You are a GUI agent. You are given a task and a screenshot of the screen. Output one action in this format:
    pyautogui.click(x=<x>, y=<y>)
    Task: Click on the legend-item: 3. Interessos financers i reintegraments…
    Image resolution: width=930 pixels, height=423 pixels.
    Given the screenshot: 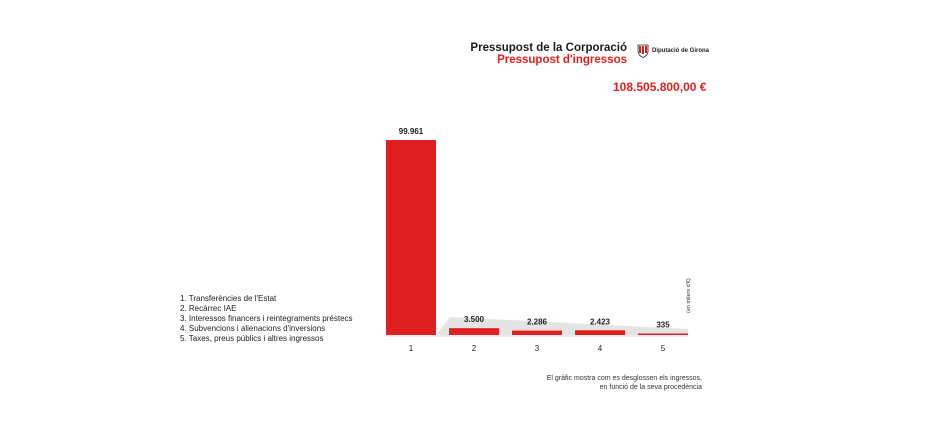 What is the action you would take?
    pyautogui.click(x=266, y=318)
    